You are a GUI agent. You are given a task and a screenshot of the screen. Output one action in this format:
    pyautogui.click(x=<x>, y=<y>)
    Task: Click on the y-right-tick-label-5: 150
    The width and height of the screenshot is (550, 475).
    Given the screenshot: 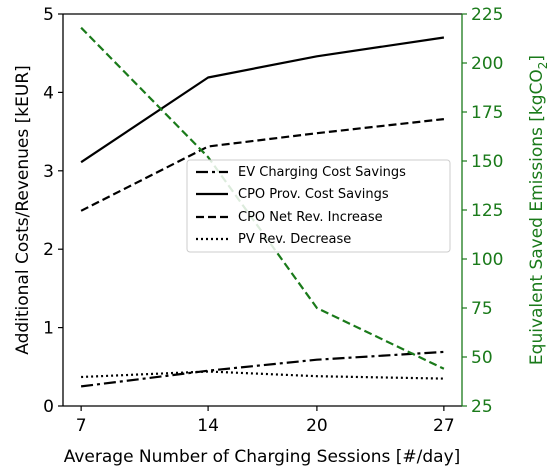 What is the action you would take?
    pyautogui.click(x=487, y=162)
    